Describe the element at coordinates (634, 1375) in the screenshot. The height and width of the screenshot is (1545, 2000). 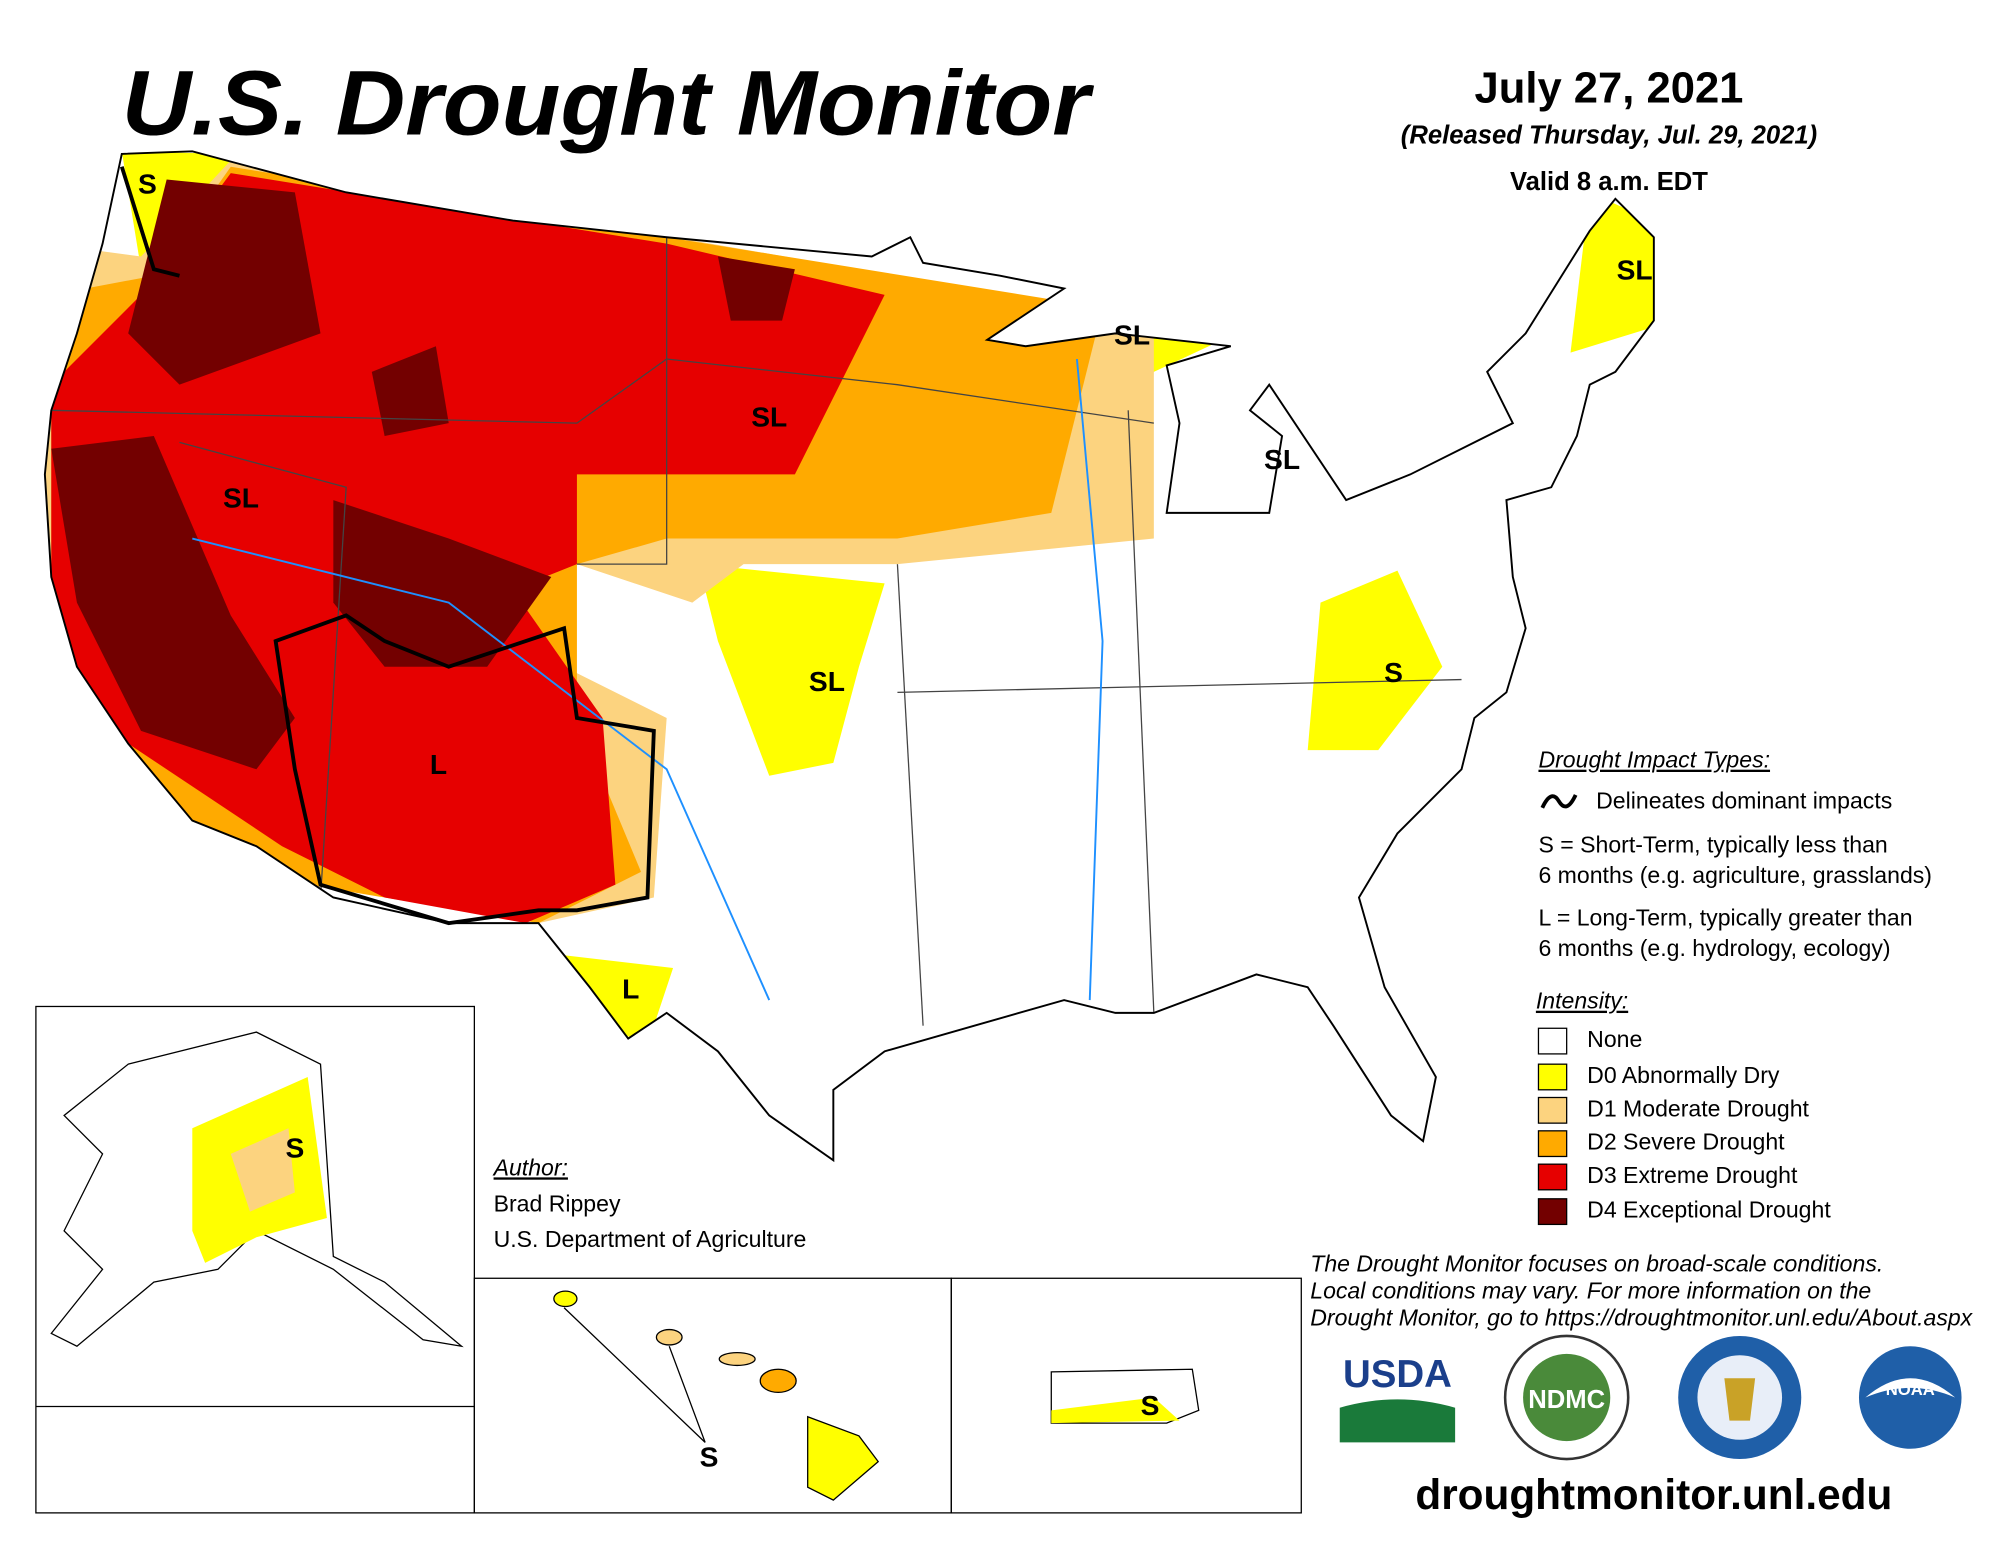
I see `pointer-lines` at that location.